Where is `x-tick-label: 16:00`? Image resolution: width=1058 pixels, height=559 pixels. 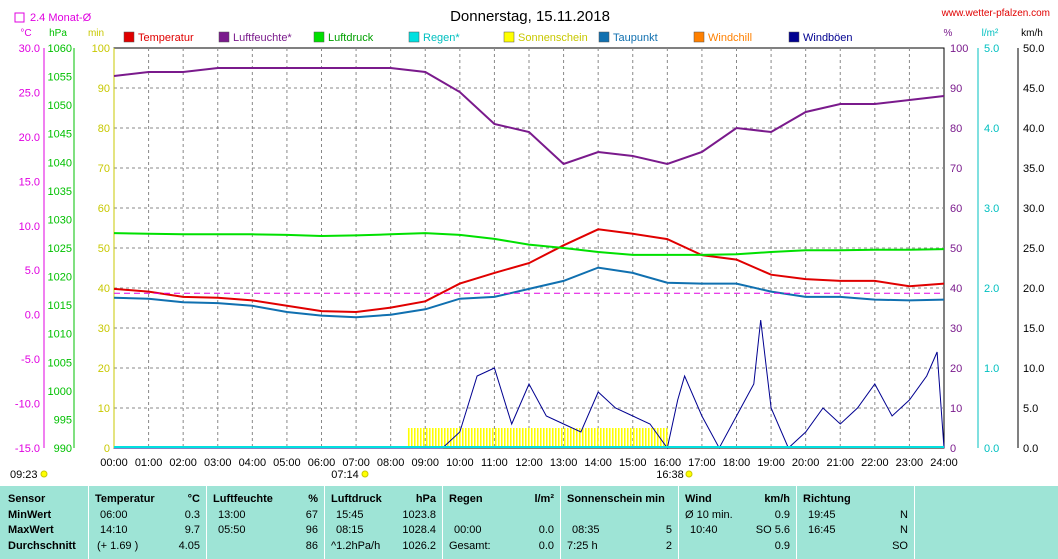 x-tick-label: 16:00 is located at coordinates (668, 463).